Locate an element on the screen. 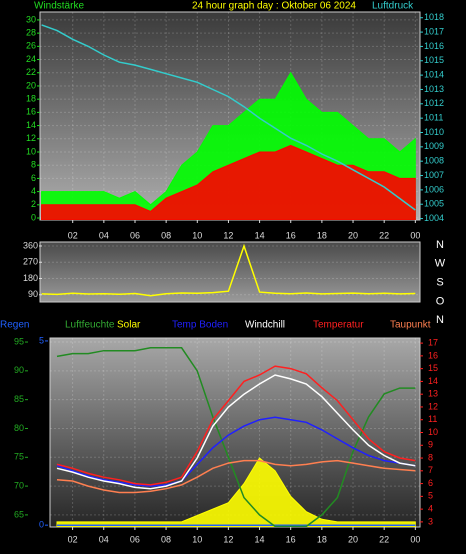 The width and height of the screenshot is (466, 554). y-tick-label: 95 is located at coordinates (19, 341).